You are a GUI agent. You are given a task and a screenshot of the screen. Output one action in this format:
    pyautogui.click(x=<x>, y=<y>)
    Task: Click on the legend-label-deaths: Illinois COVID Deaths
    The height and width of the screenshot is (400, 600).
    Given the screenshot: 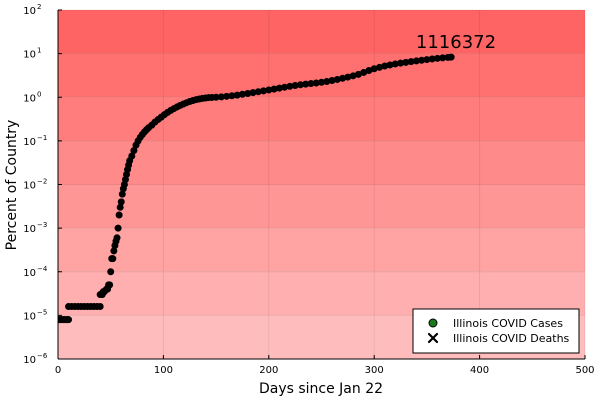 What is the action you would take?
    pyautogui.click(x=511, y=338)
    